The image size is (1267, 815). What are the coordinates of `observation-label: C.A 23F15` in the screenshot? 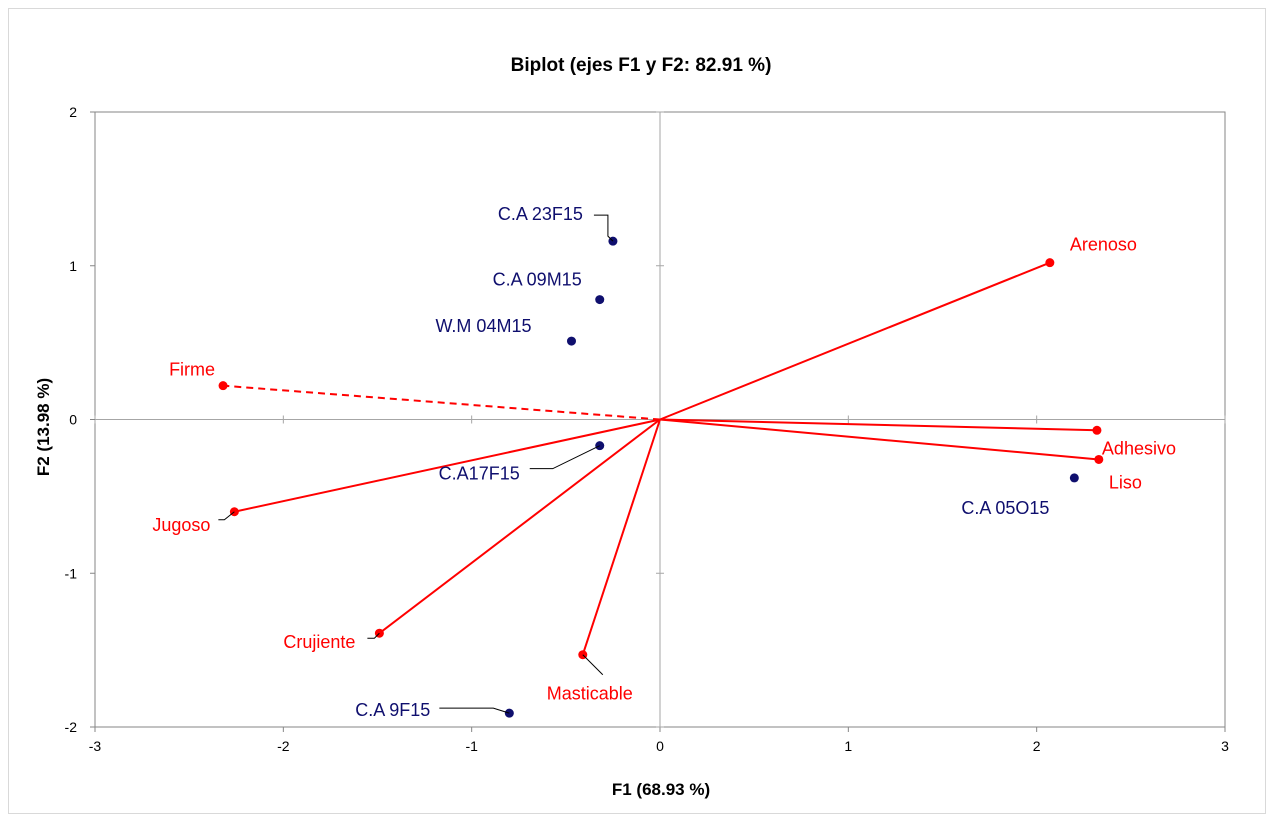 It's located at (540, 214).